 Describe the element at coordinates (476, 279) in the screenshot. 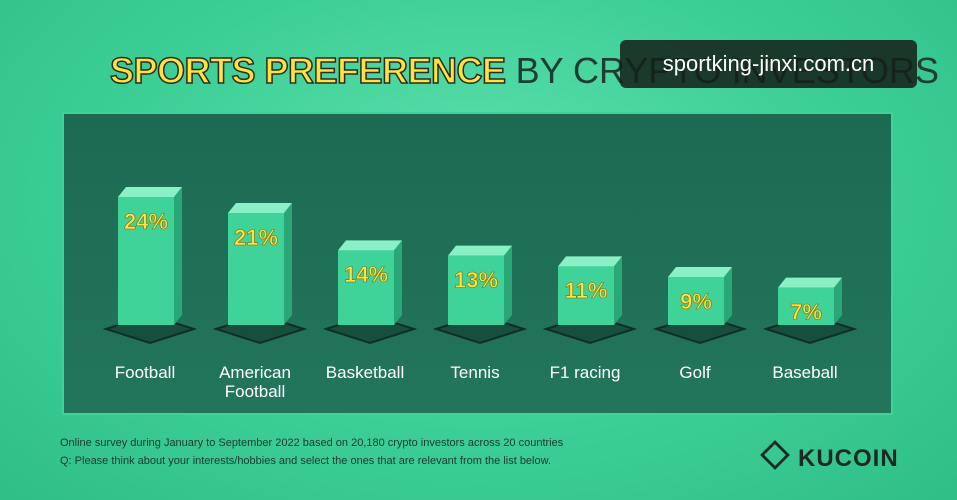

I see `value-label: 13%` at that location.